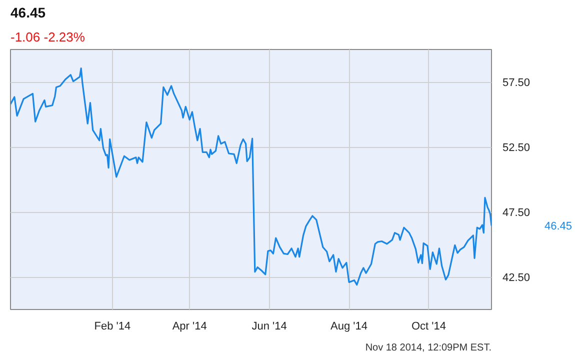  What do you see at coordinates (349, 326) in the screenshot?
I see `x-tick-label: Aug '14` at bounding box center [349, 326].